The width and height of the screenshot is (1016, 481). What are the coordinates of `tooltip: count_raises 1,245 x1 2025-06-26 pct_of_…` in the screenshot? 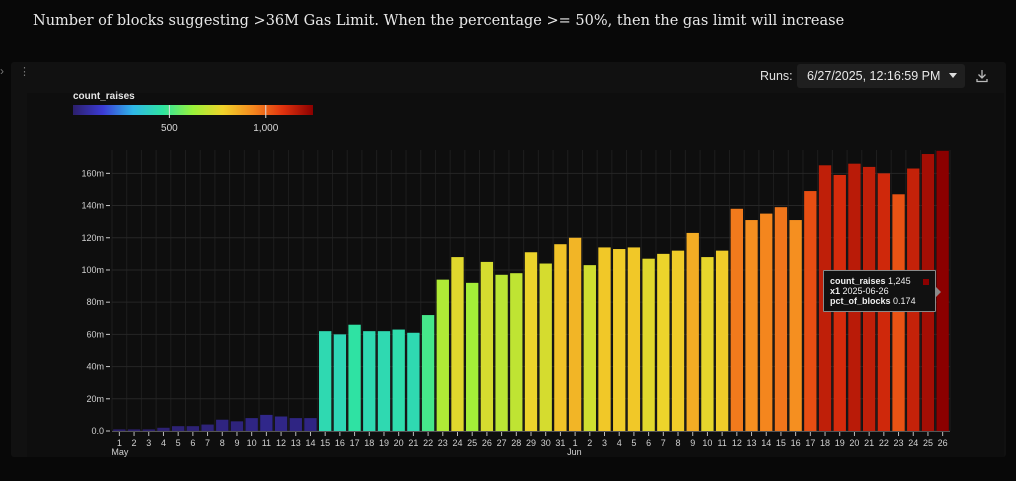 It's located at (882, 291).